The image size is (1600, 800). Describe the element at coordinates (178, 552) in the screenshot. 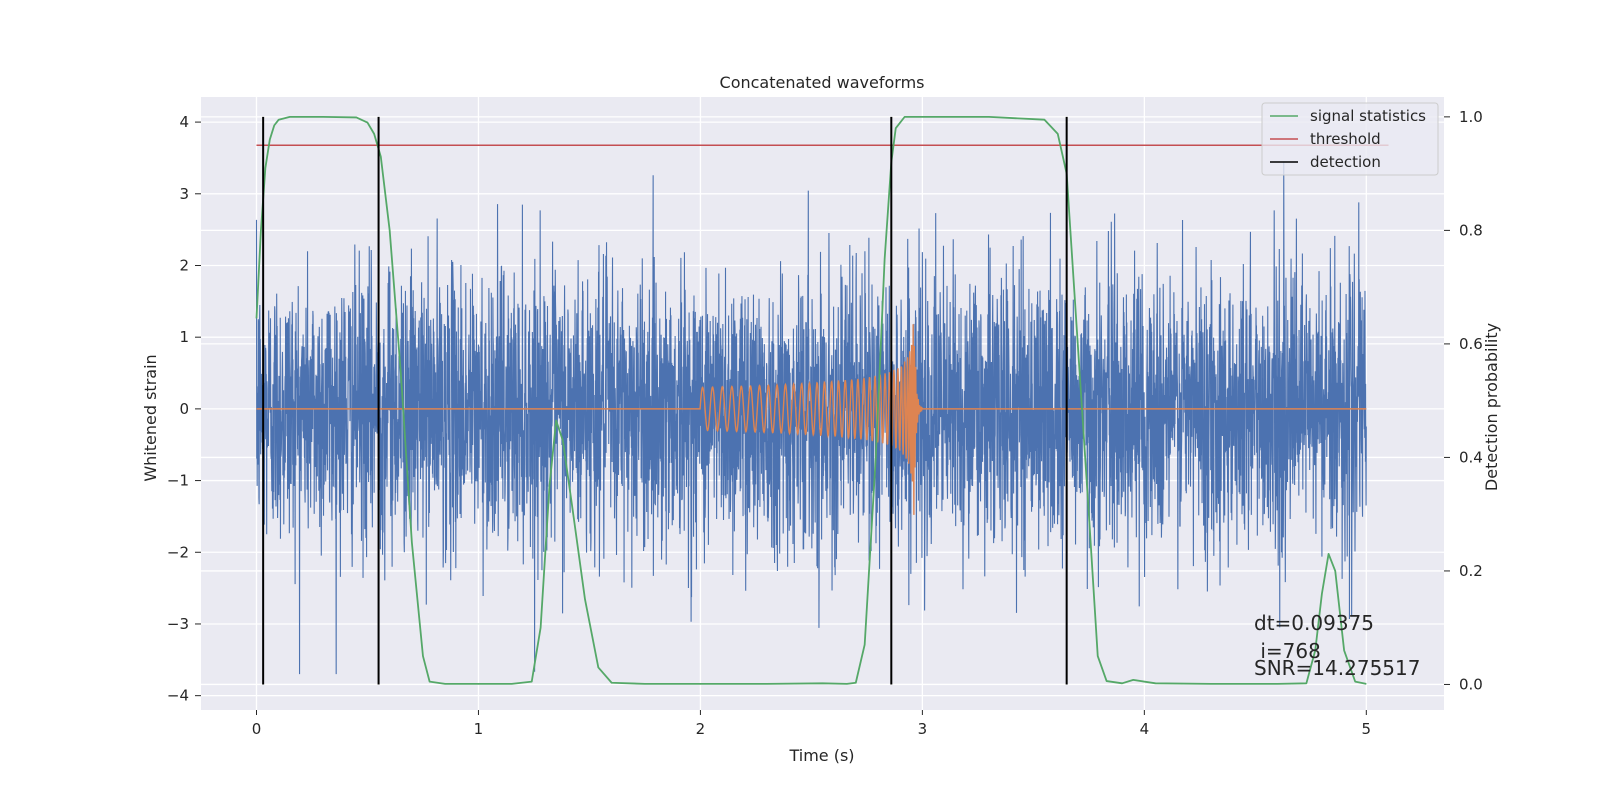

I see `y-tick-label: −2` at that location.